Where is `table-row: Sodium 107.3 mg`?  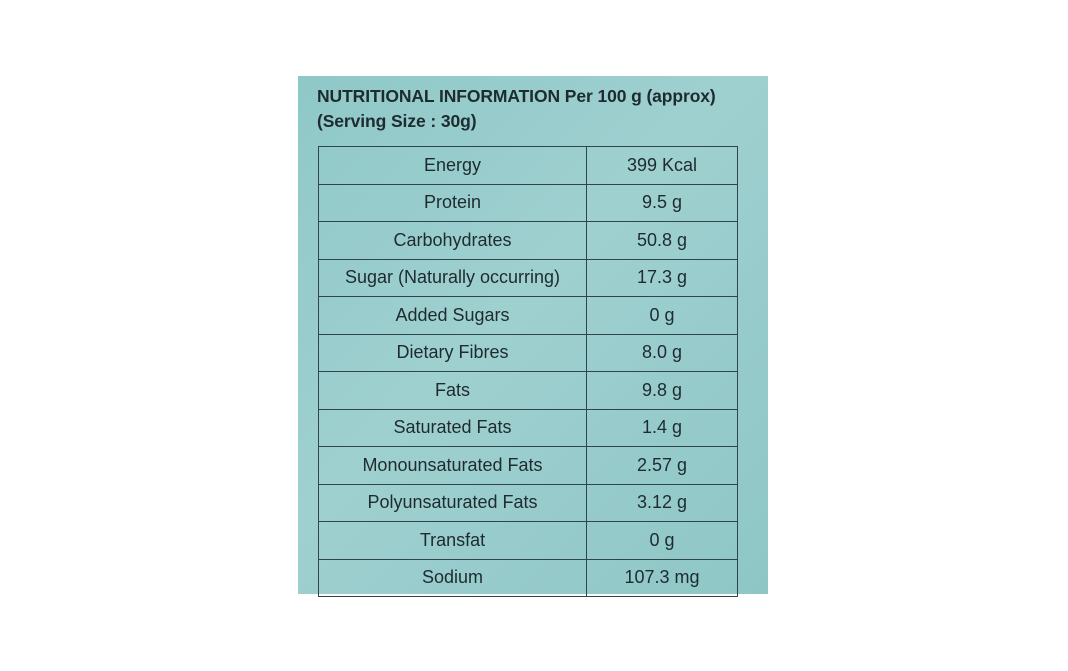
table-row: Sodium 107.3 mg is located at coordinates (528, 577).